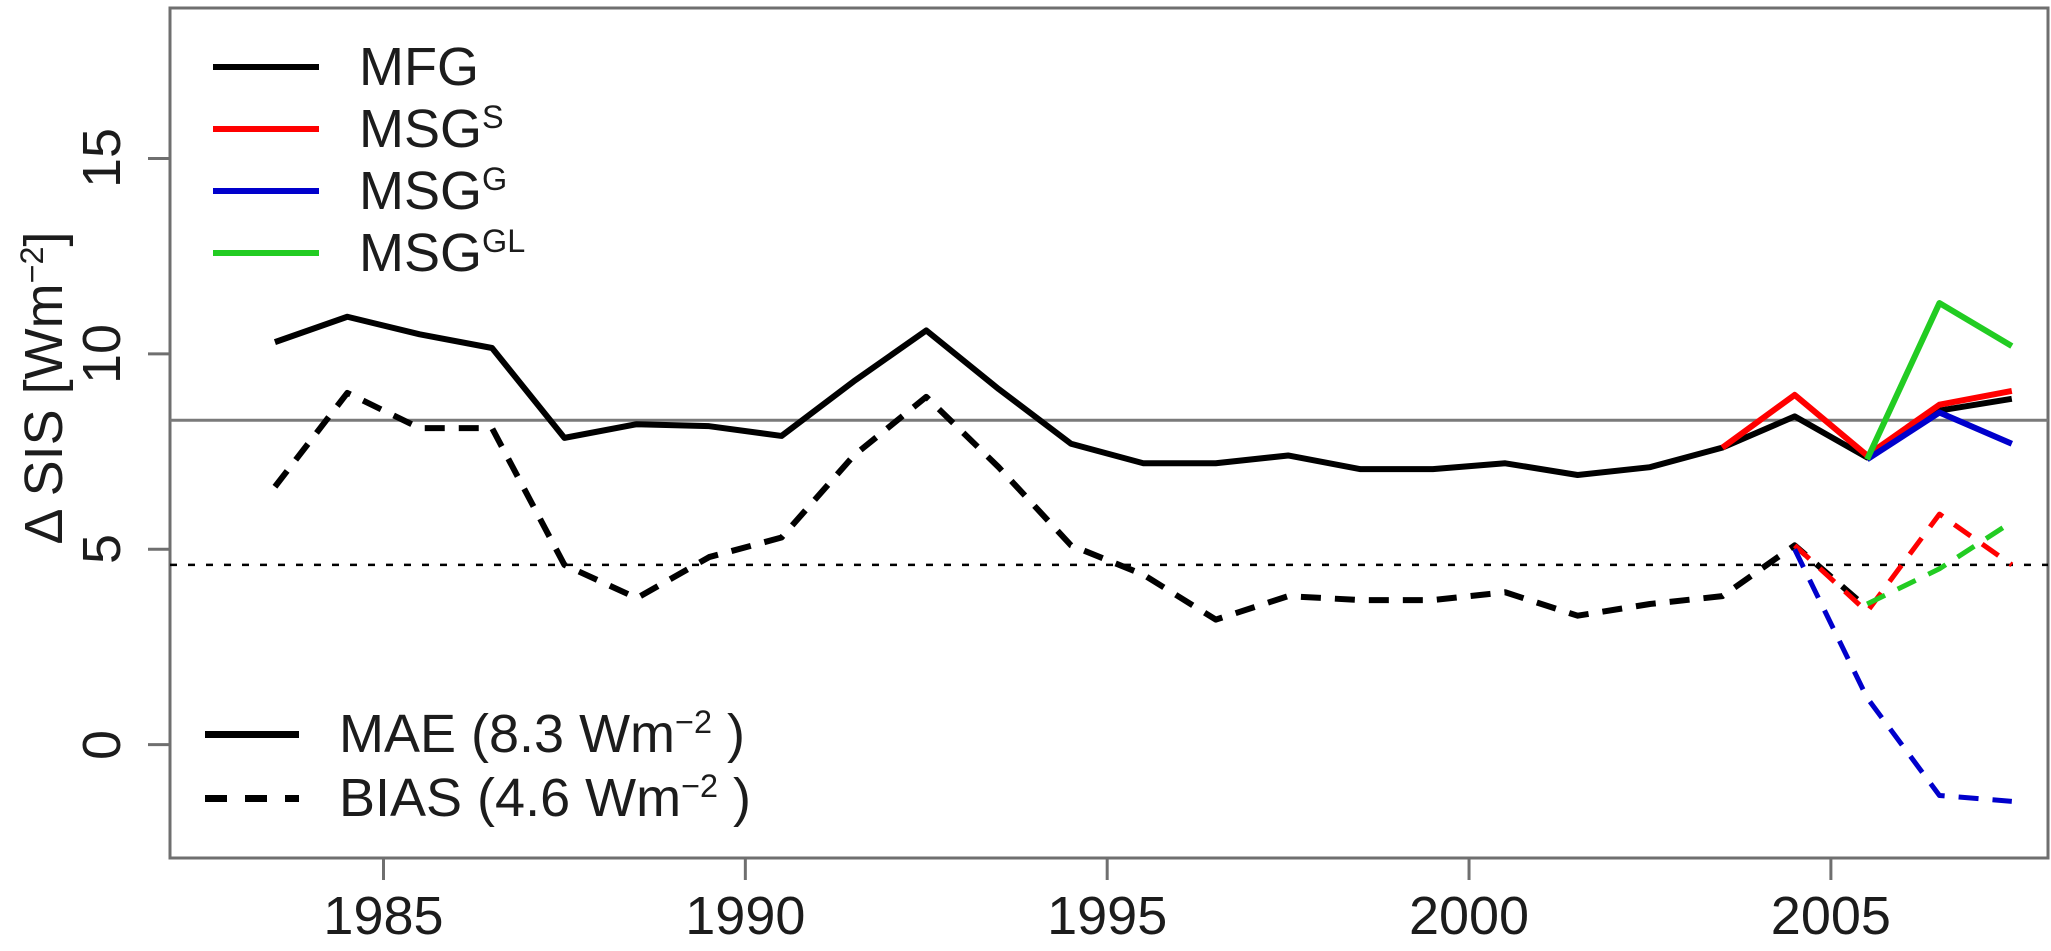  Describe the element at coordinates (493, 117) in the screenshot. I see `legend-label-msg-s-sup: S` at that location.